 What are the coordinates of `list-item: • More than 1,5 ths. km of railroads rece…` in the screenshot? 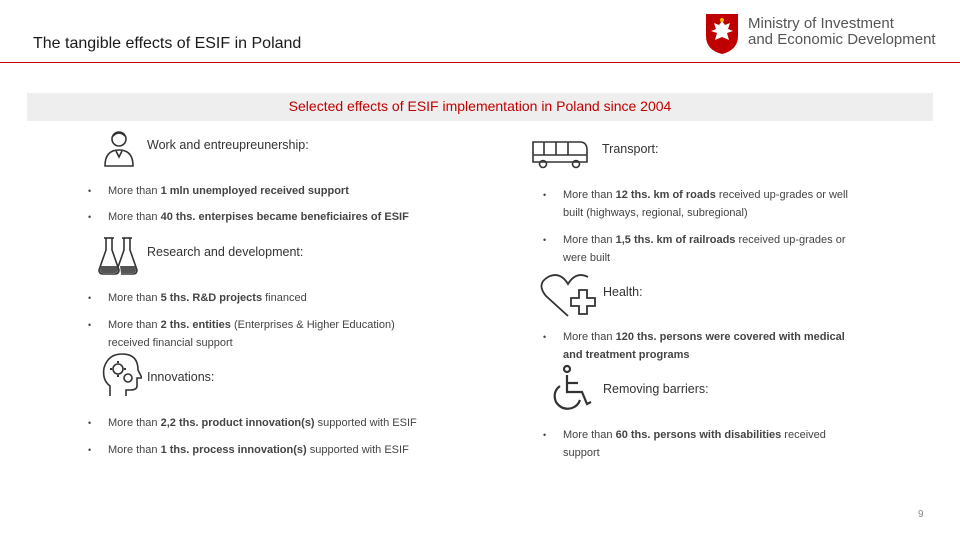 It's located at (694, 249).